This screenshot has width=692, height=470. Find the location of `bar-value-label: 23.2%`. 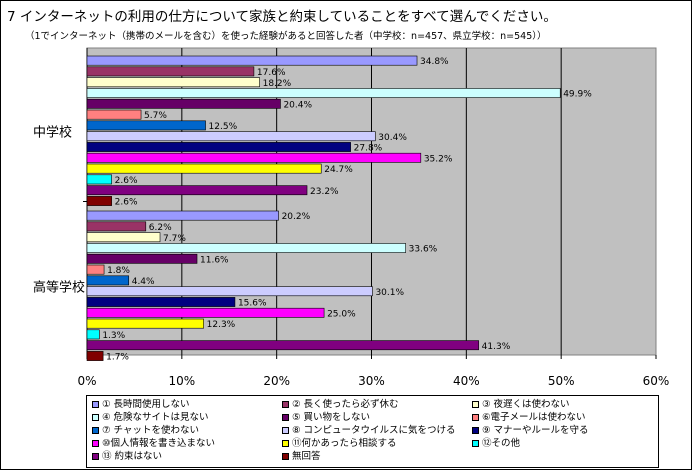

bar-value-label: 23.2% is located at coordinates (324, 192).